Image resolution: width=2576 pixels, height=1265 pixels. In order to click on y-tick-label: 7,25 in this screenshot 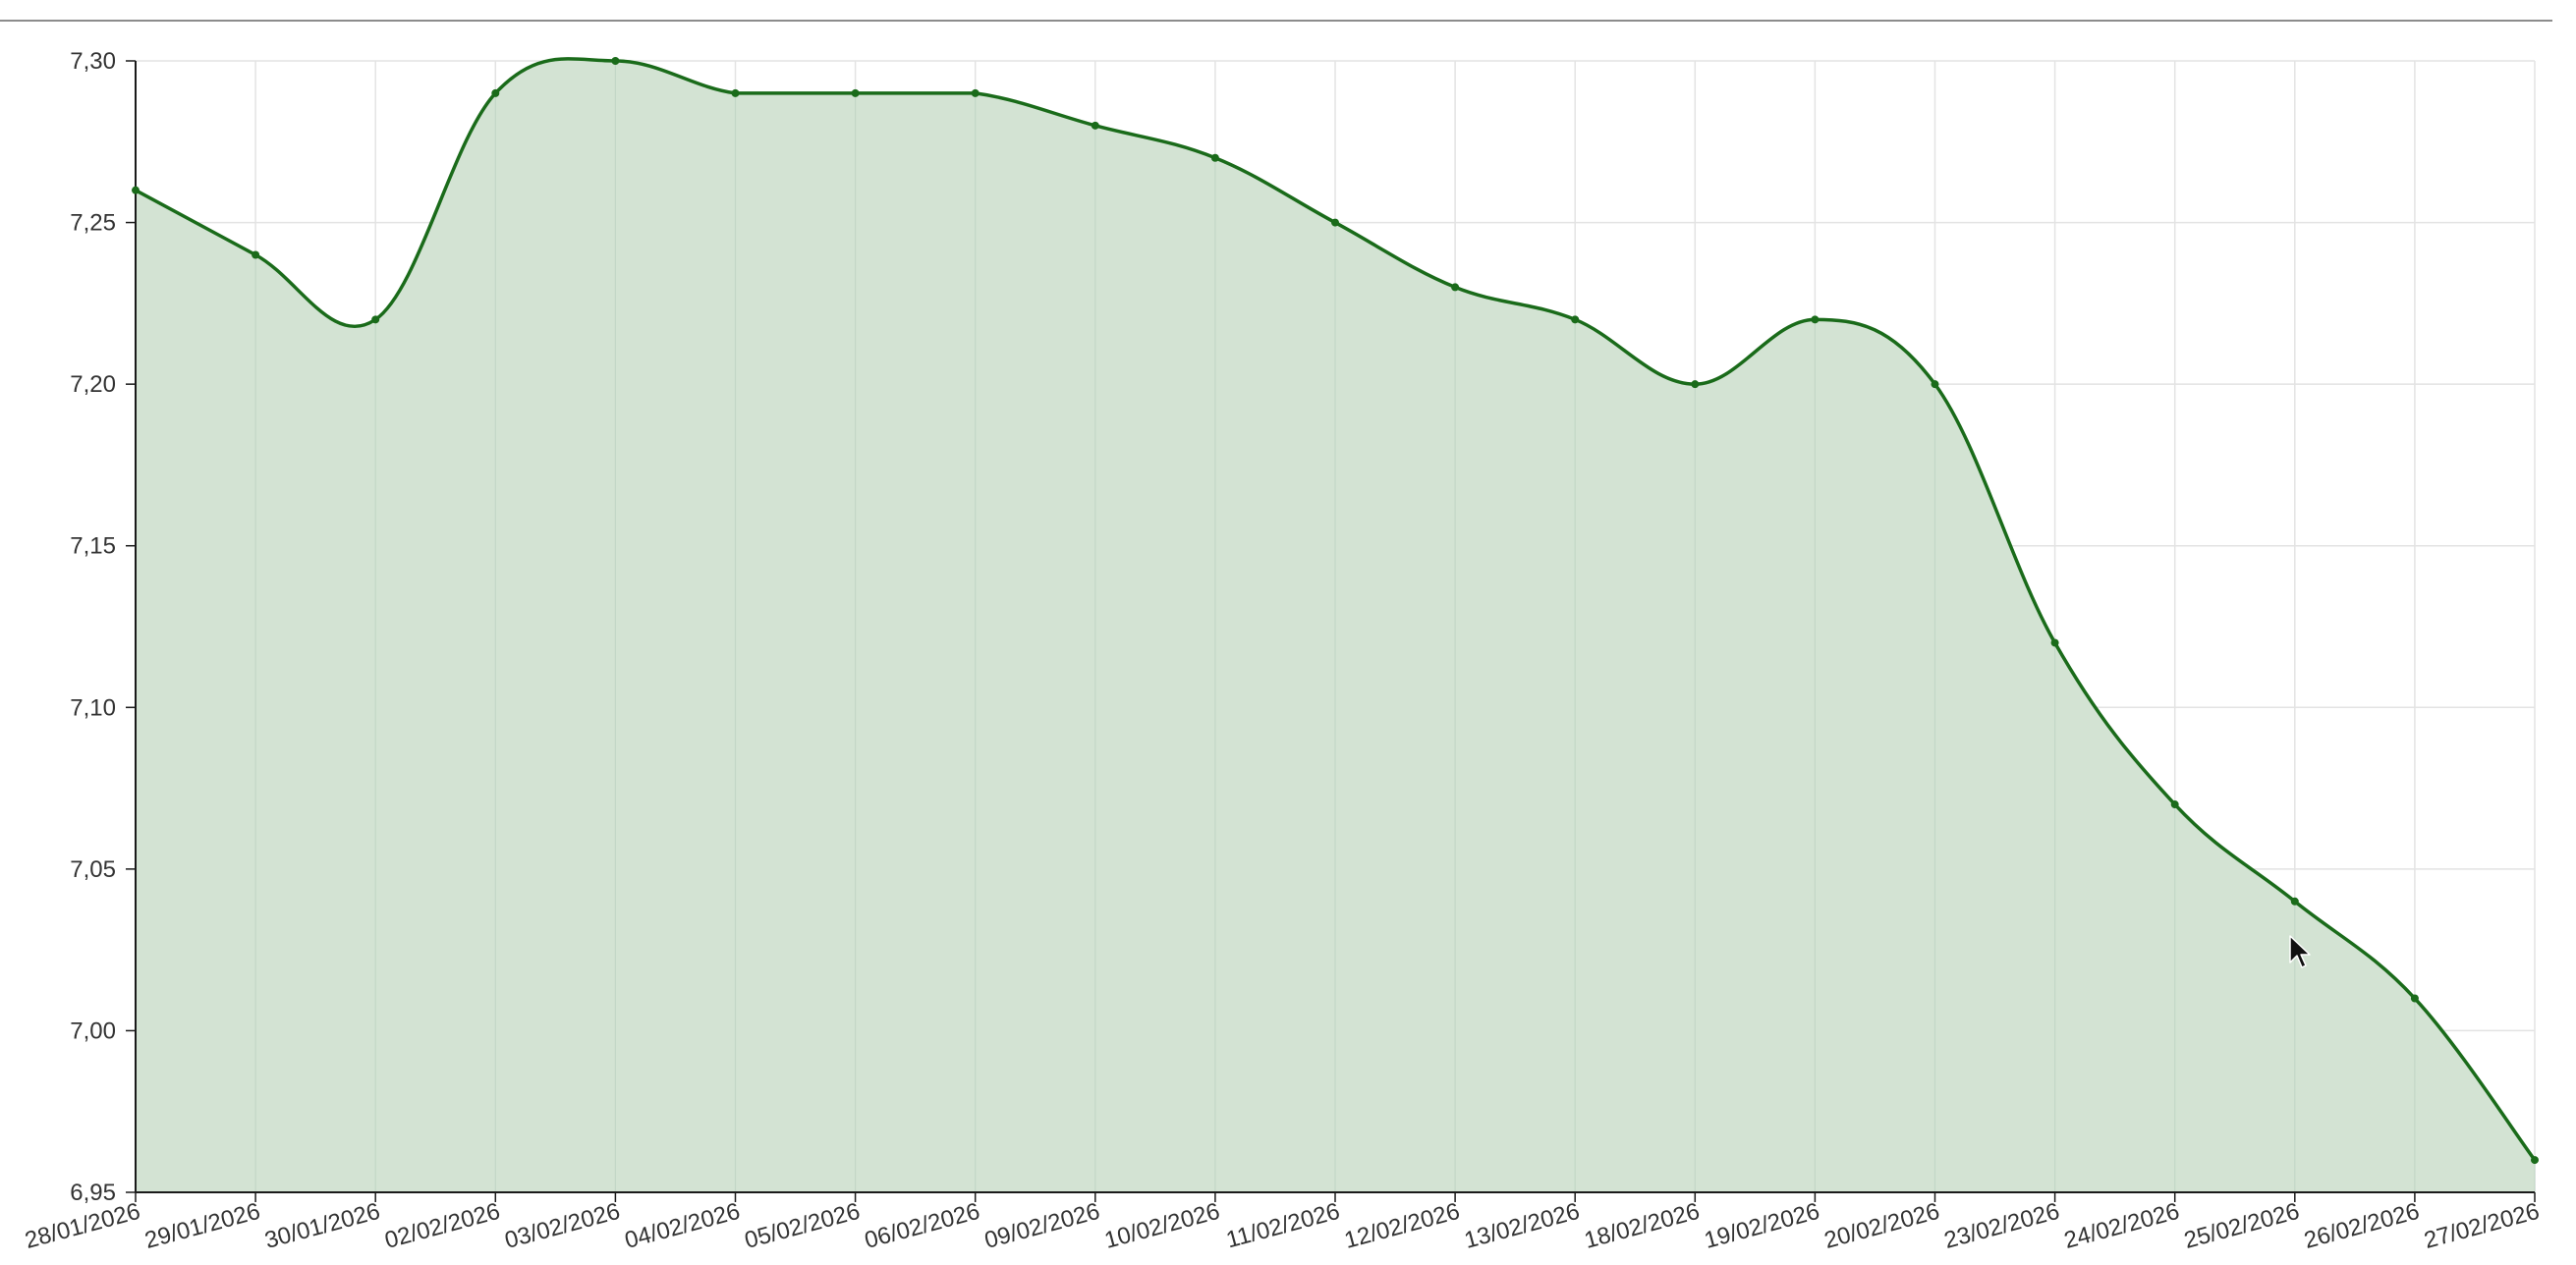, I will do `click(93, 223)`.